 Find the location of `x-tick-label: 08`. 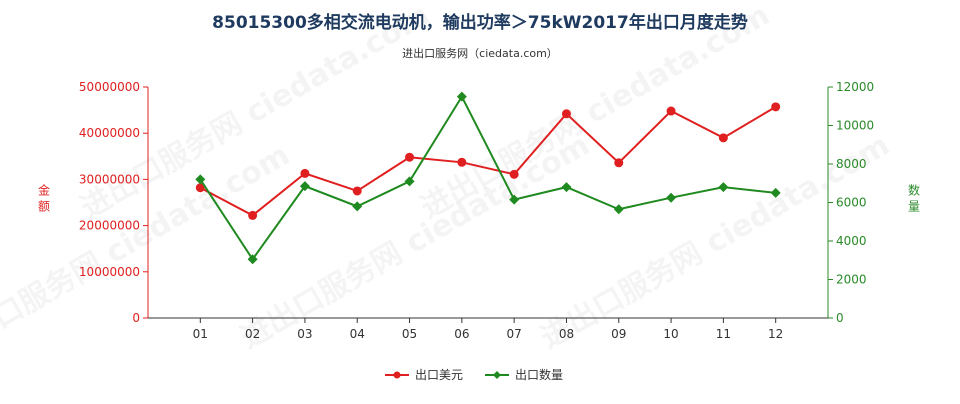

x-tick-label: 08 is located at coordinates (566, 334).